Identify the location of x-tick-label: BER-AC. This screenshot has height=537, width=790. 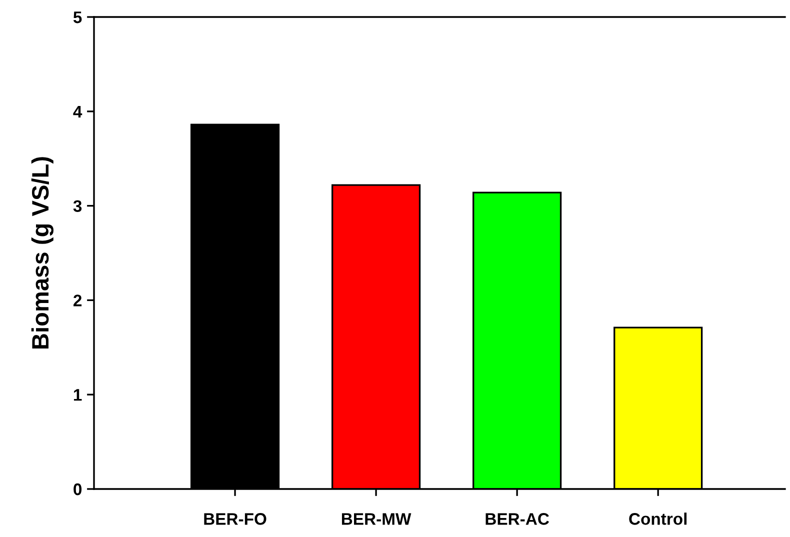
(518, 519).